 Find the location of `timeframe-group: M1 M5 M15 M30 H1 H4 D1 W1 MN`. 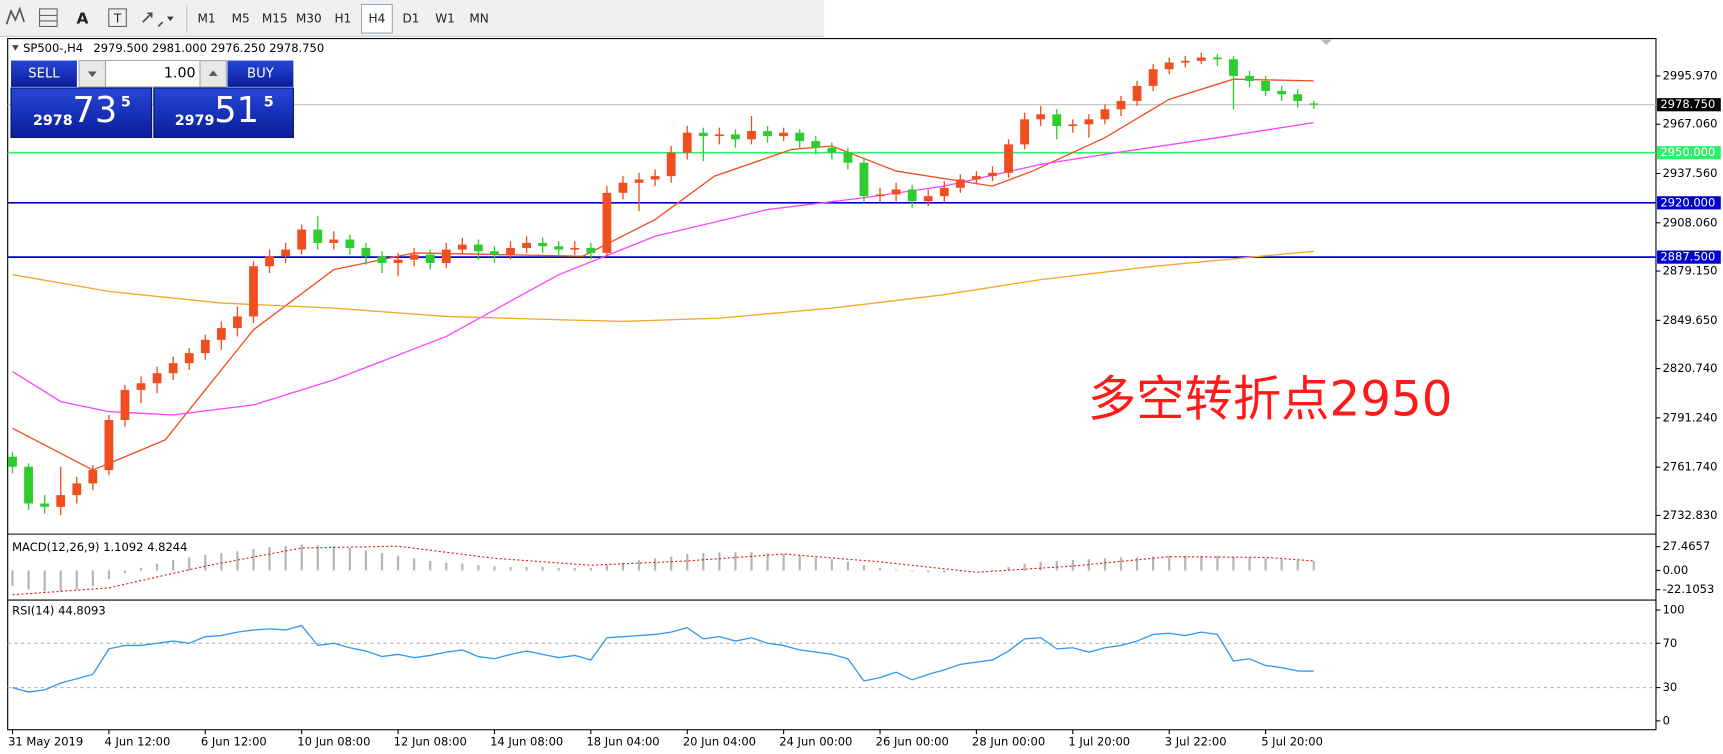

timeframe-group: M1 M5 M15 M30 H1 H4 D1 W1 MN is located at coordinates (343, 18).